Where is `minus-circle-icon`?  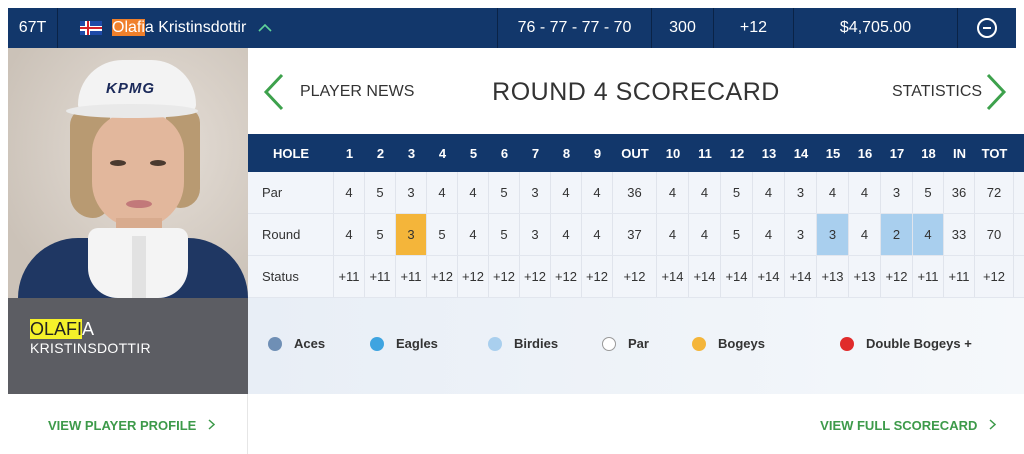
minus-circle-icon is located at coordinates (987, 28).